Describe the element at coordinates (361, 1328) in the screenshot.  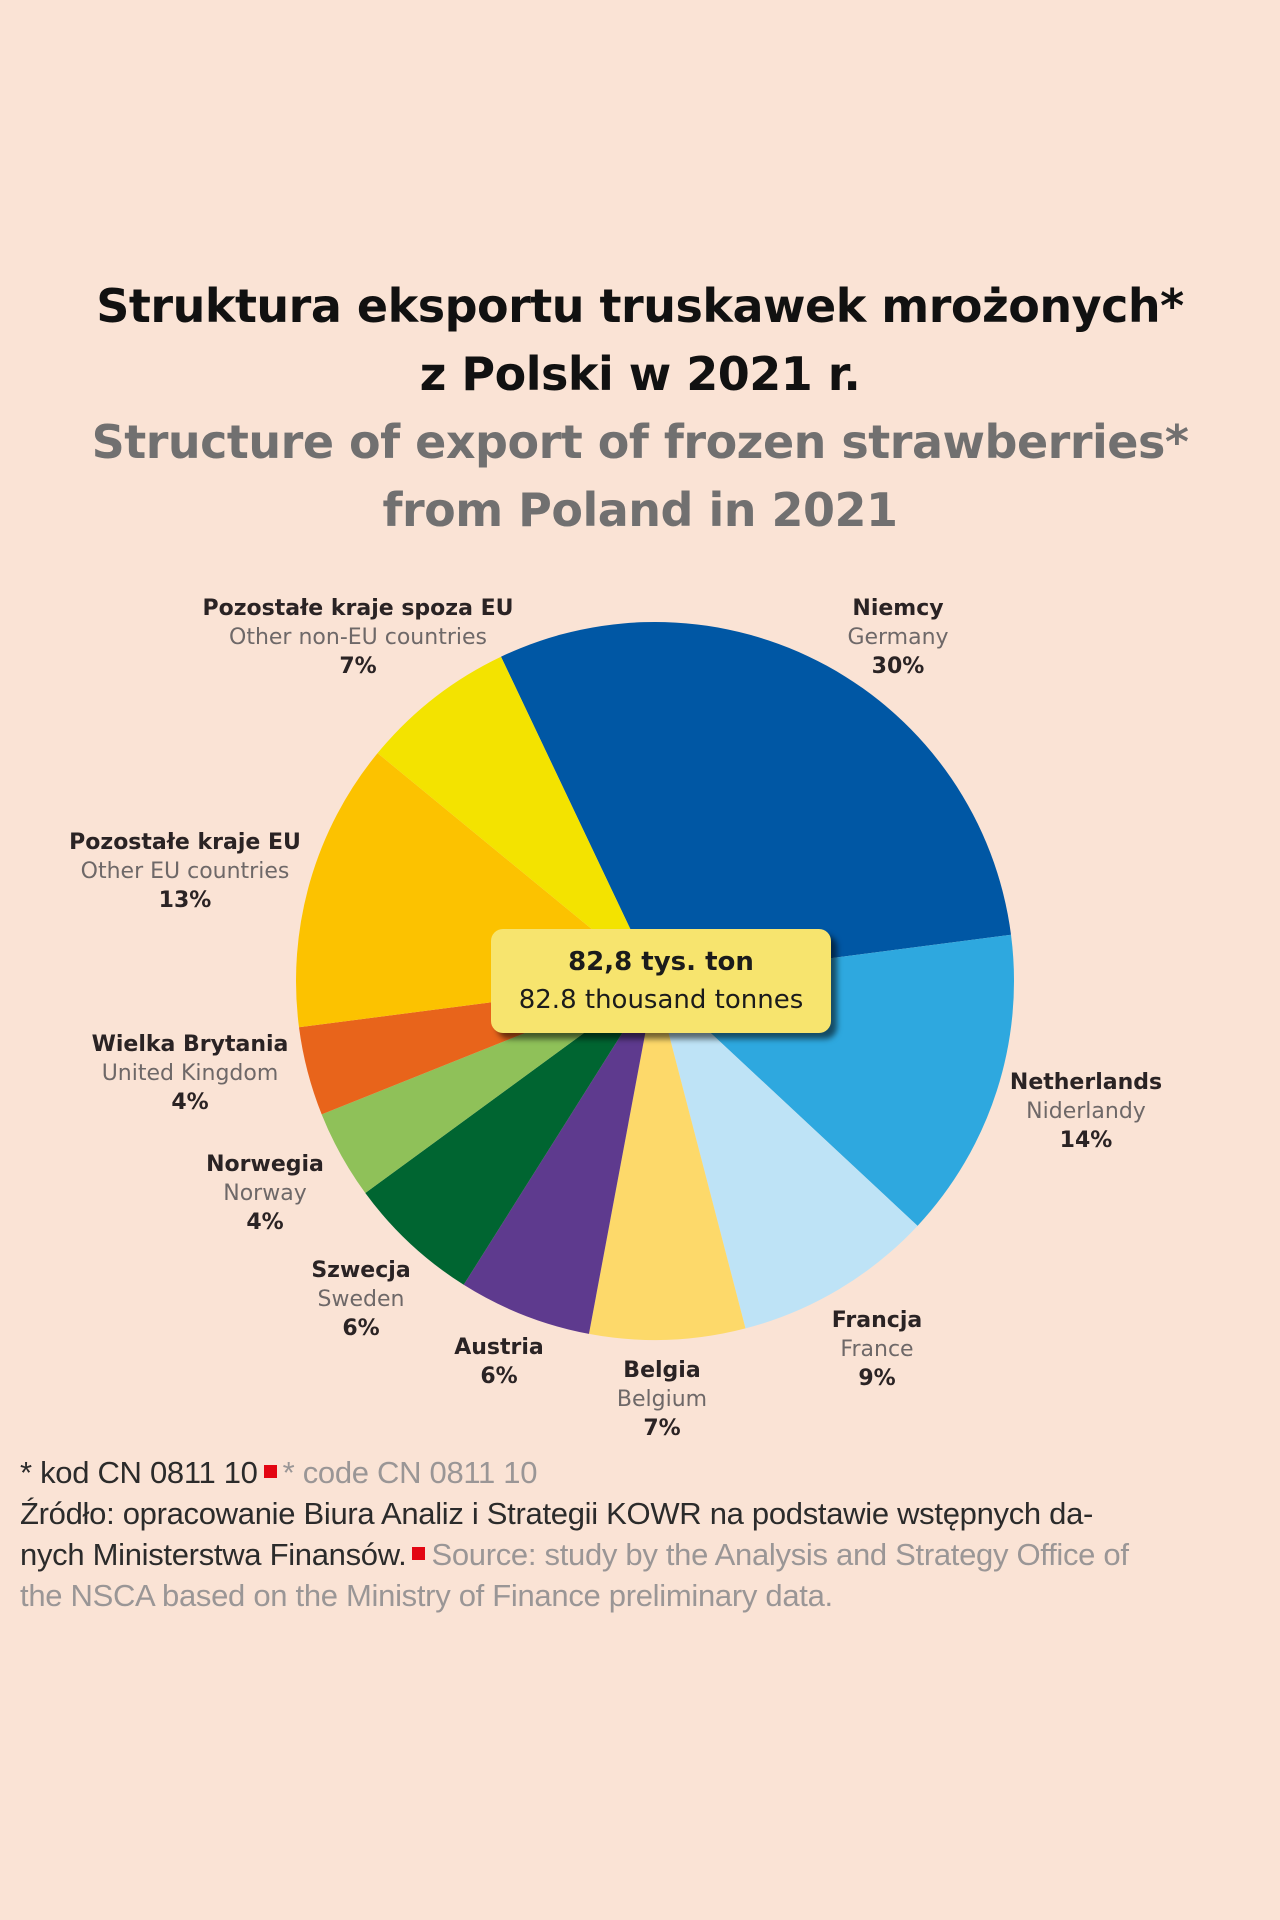
I see `label-sweden-pct: 6%` at that location.